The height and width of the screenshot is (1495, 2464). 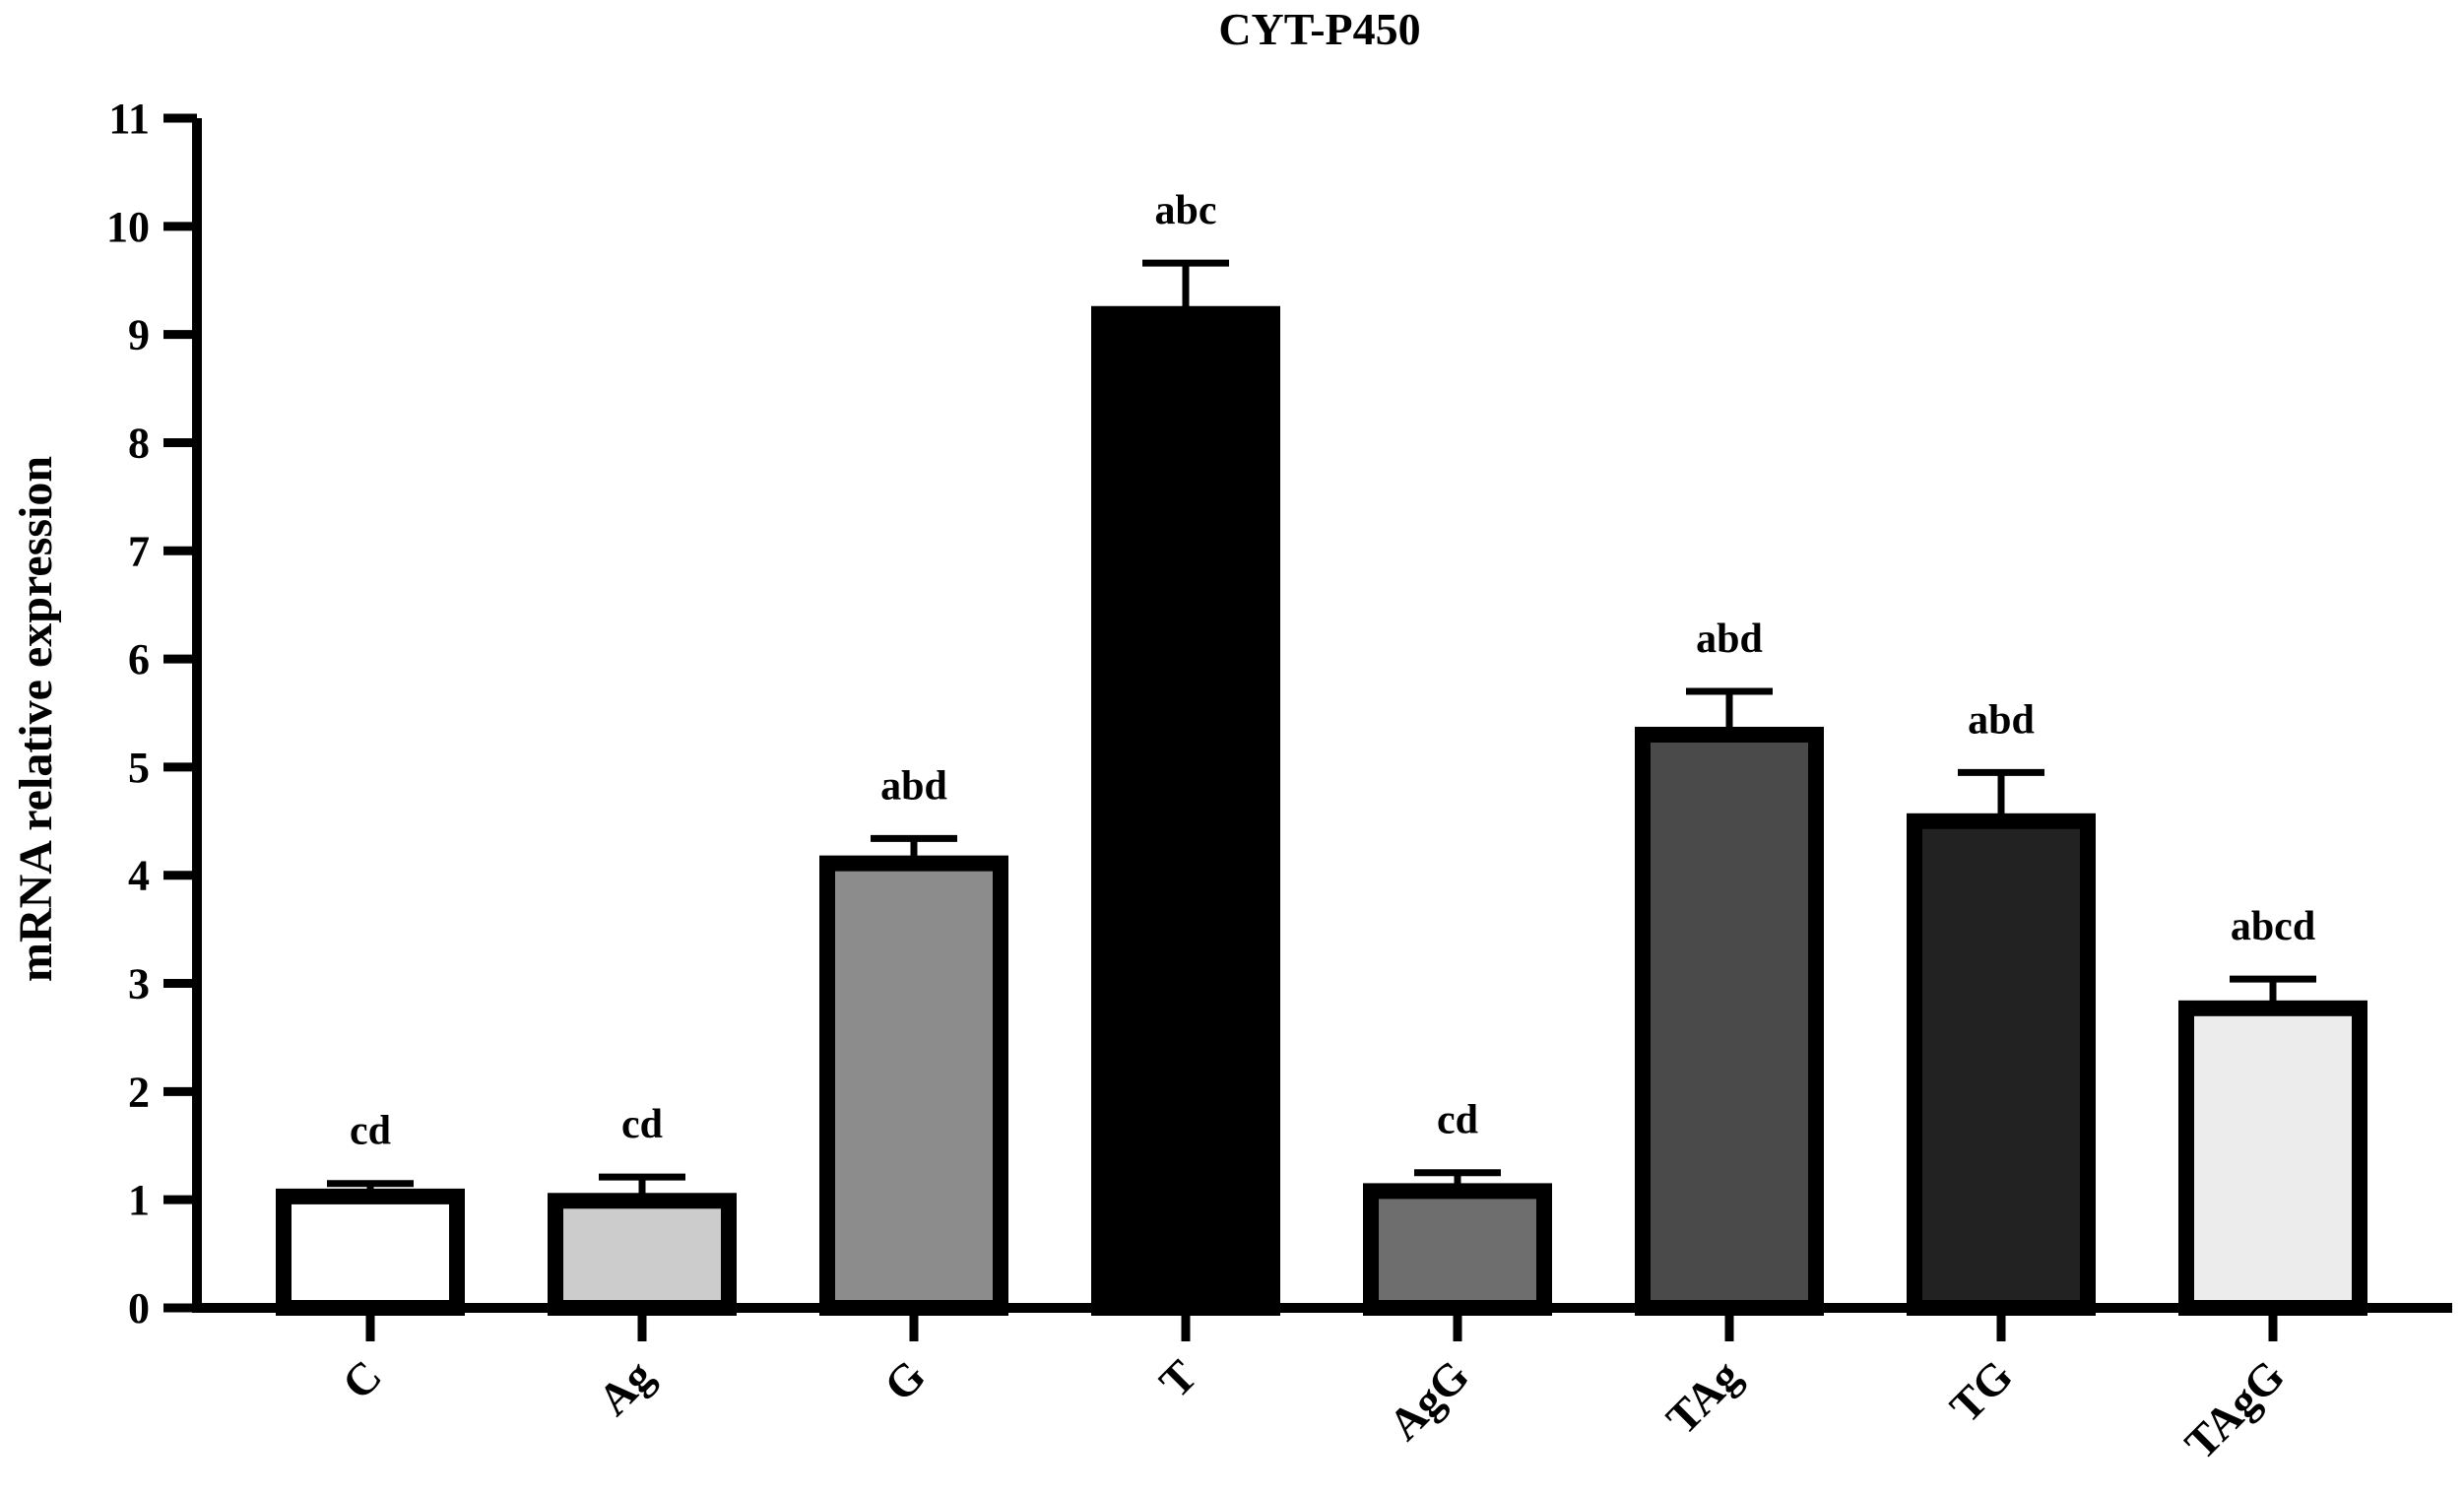 I want to click on x-tick-label: Ag, so click(x=625, y=1387).